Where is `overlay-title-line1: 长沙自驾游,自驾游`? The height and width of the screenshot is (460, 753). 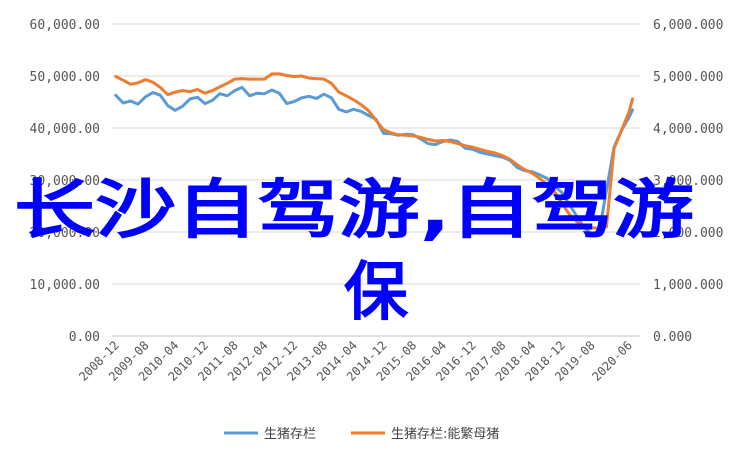
overlay-title-line1: 长沙自驾游,自驾游 is located at coordinates (354, 211).